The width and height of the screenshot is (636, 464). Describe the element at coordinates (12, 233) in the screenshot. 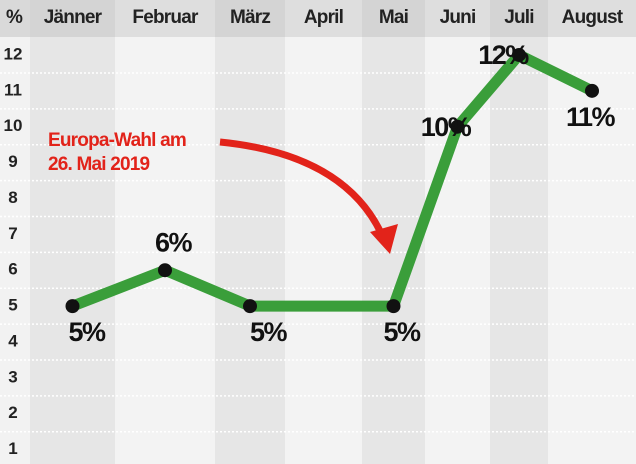

I see `y-tick-label: 7` at that location.